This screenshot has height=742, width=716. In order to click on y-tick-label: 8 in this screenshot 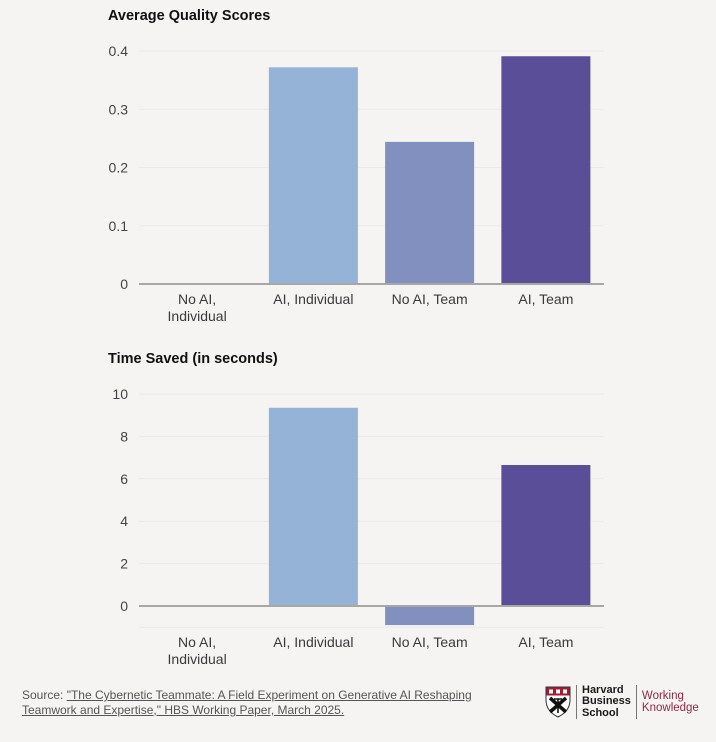, I will do `click(124, 436)`.